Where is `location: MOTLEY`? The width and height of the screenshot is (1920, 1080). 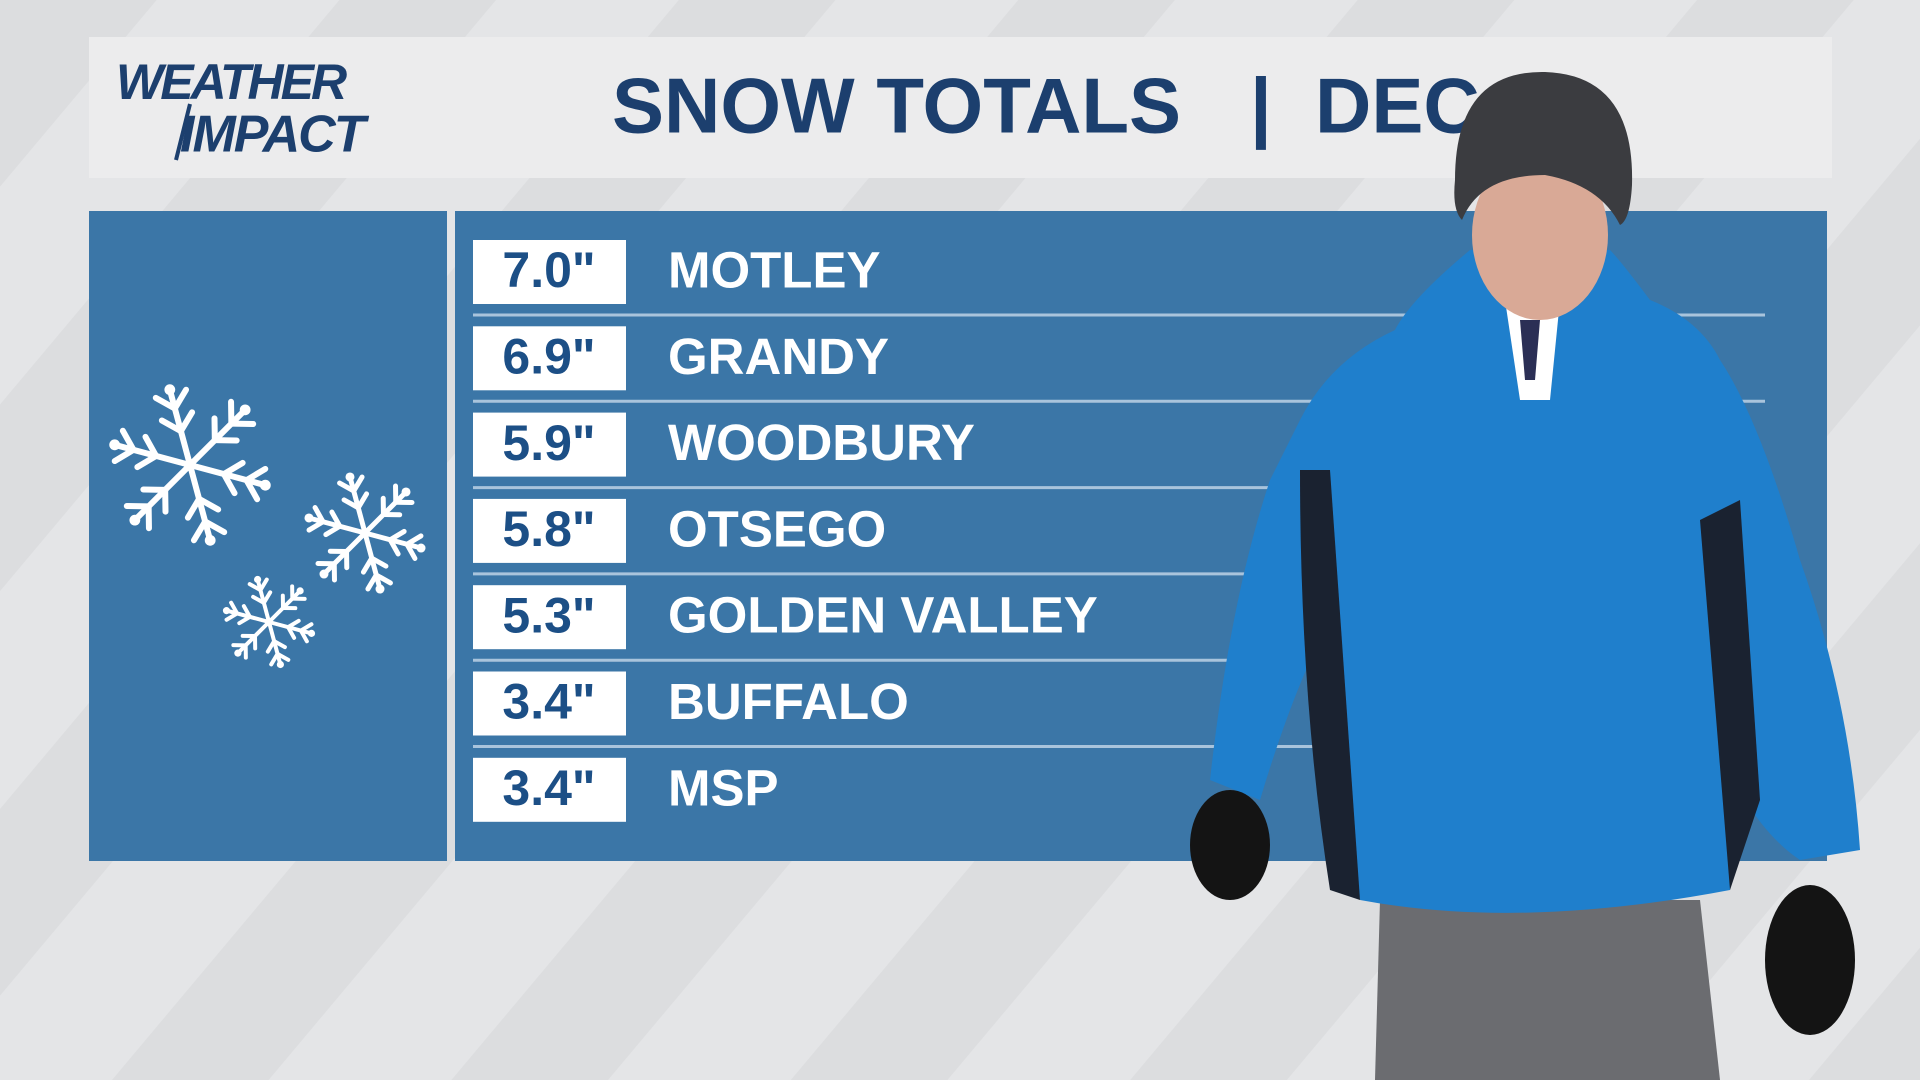 location: MOTLEY is located at coordinates (774, 269).